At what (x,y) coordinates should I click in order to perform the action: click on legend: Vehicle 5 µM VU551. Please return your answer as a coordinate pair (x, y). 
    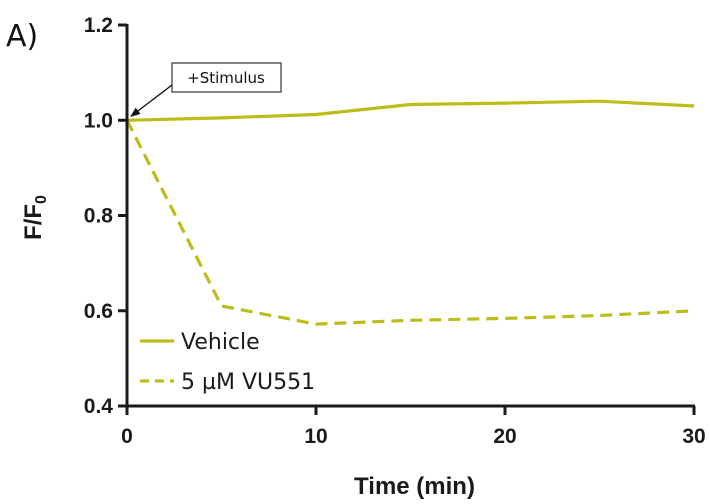
    Looking at the image, I should click on (227, 362).